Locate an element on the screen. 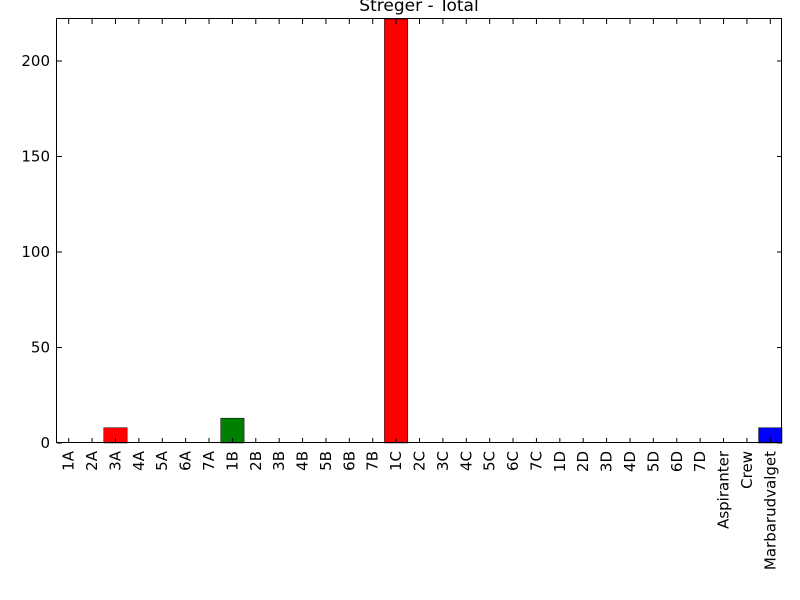 The image size is (800, 600). y-tick-label: 200 is located at coordinates (35, 61).